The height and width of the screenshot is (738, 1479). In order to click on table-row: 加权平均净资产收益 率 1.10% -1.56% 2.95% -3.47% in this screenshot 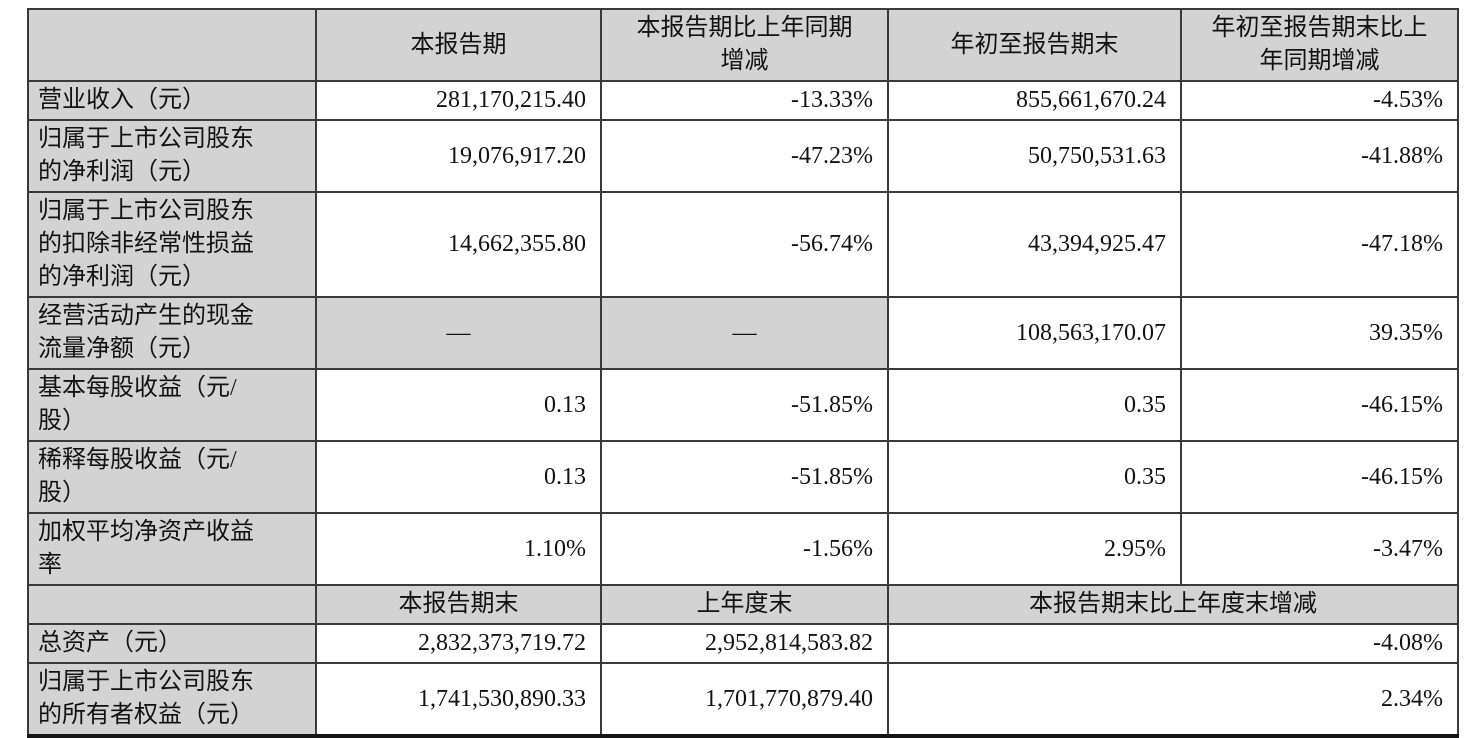, I will do `click(743, 549)`.